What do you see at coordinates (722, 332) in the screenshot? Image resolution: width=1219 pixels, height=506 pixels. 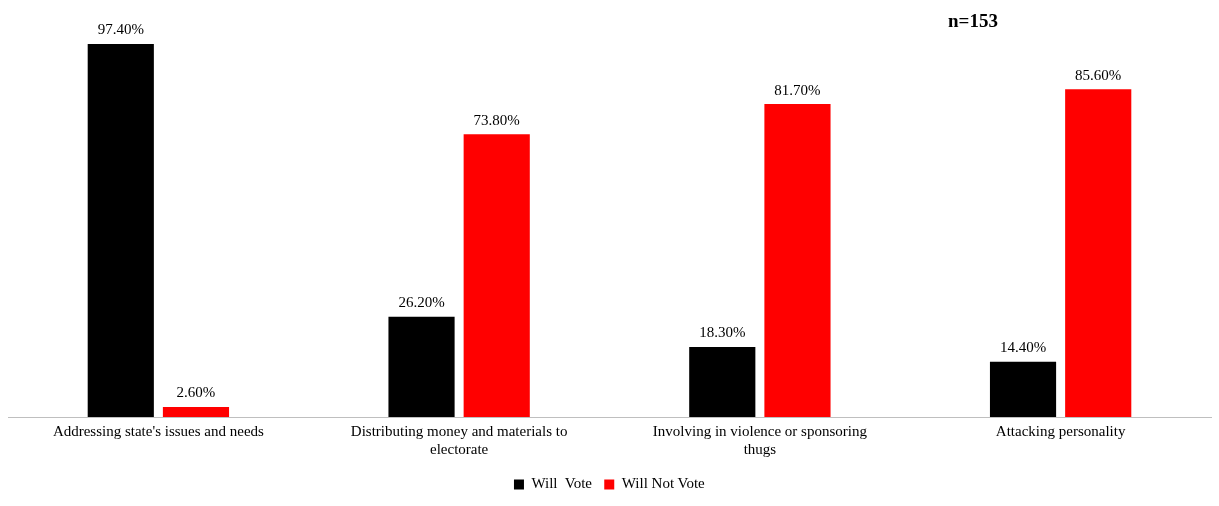 I see `data-label: 18.30%` at bounding box center [722, 332].